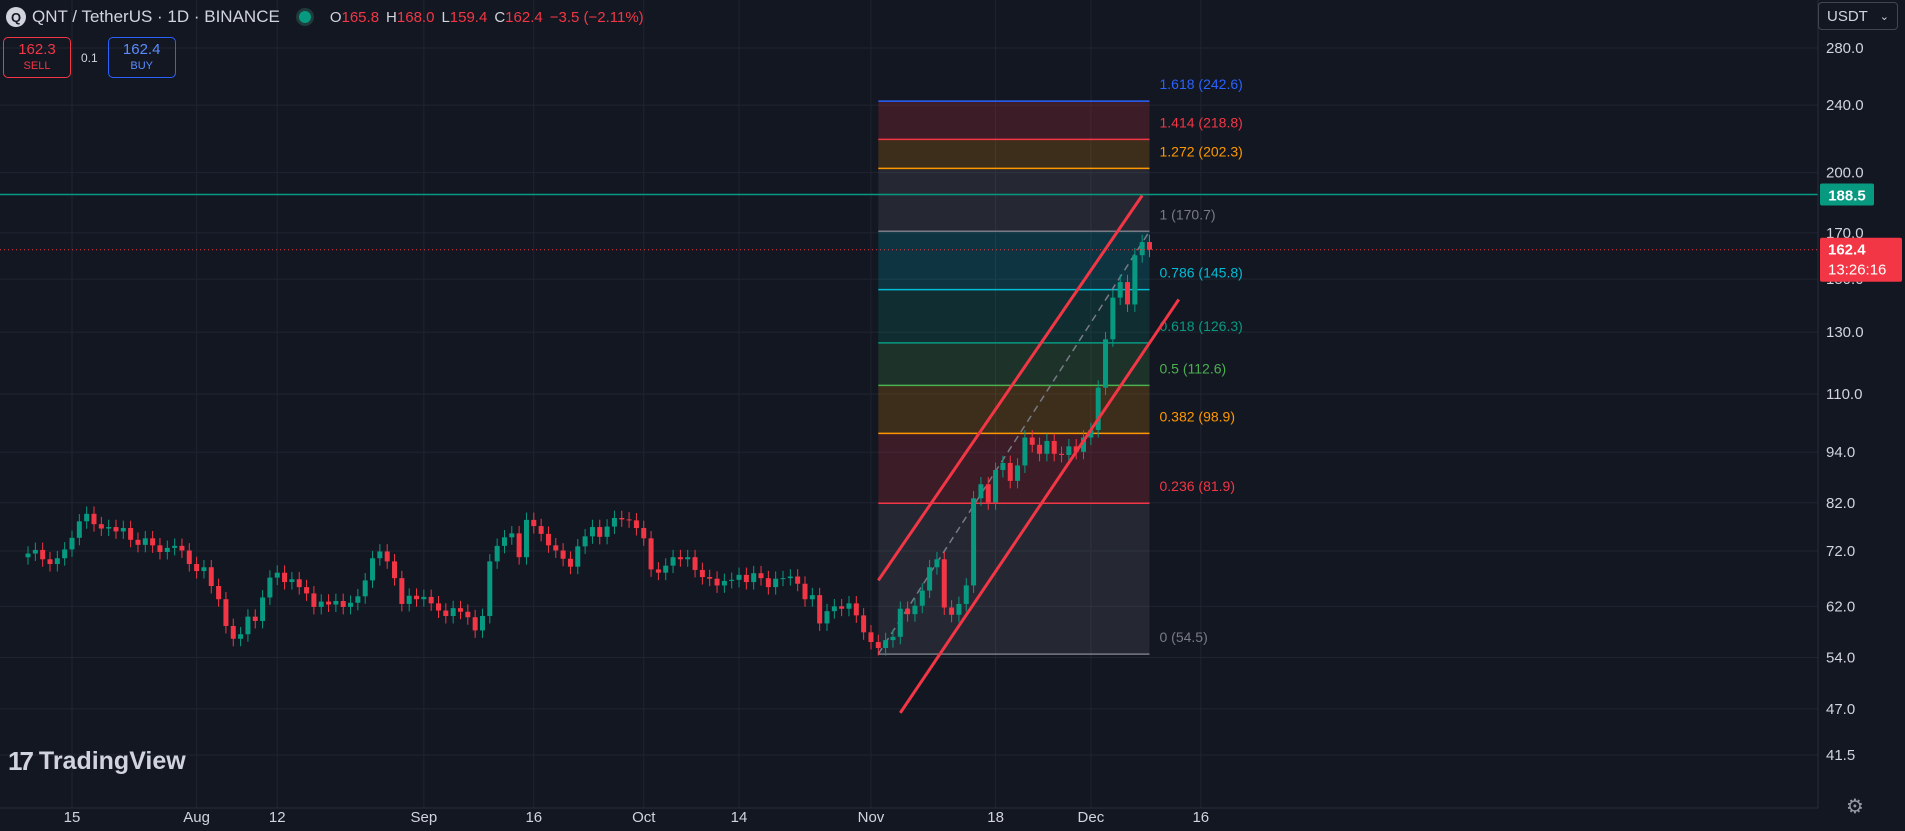  I want to click on time-tick-label: 16, so click(1200, 817).